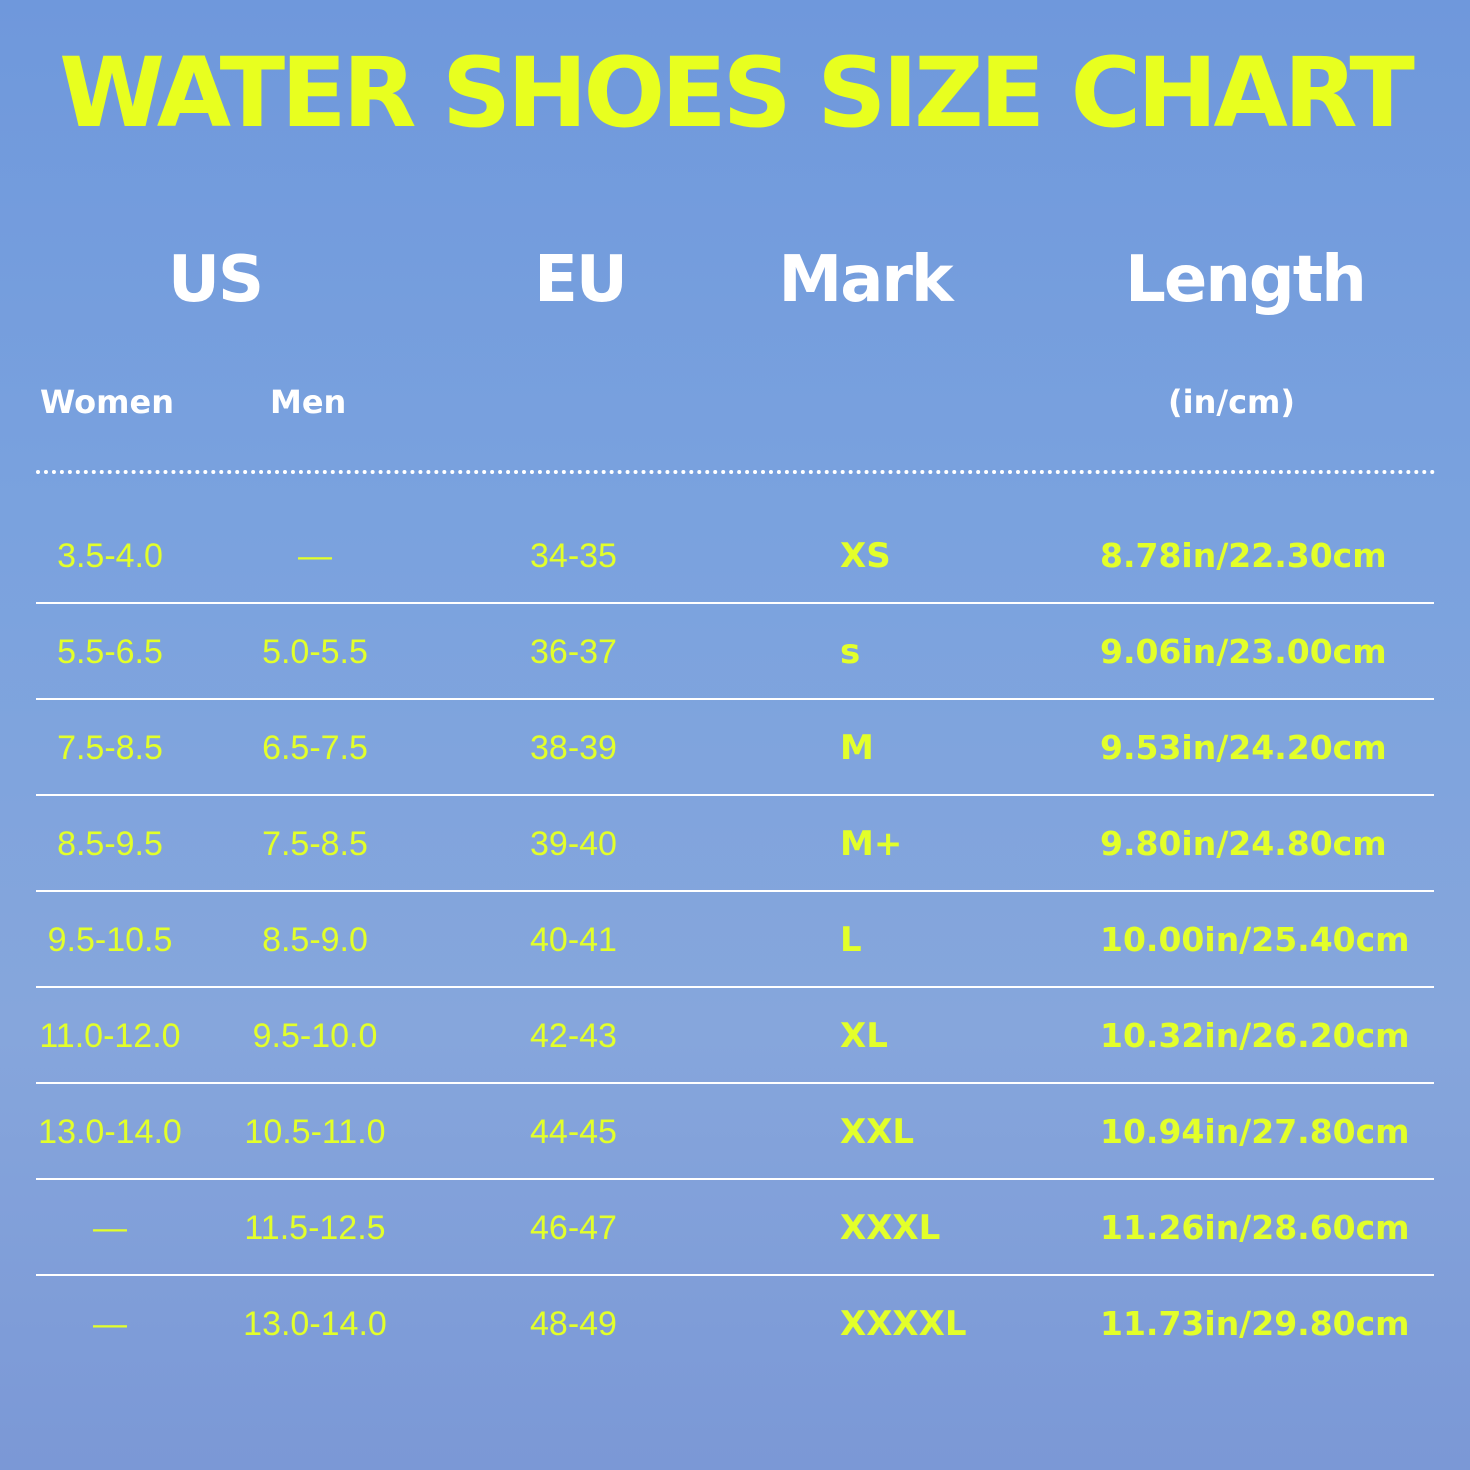  What do you see at coordinates (877, 1132) in the screenshot?
I see `cell-mark: XXL` at bounding box center [877, 1132].